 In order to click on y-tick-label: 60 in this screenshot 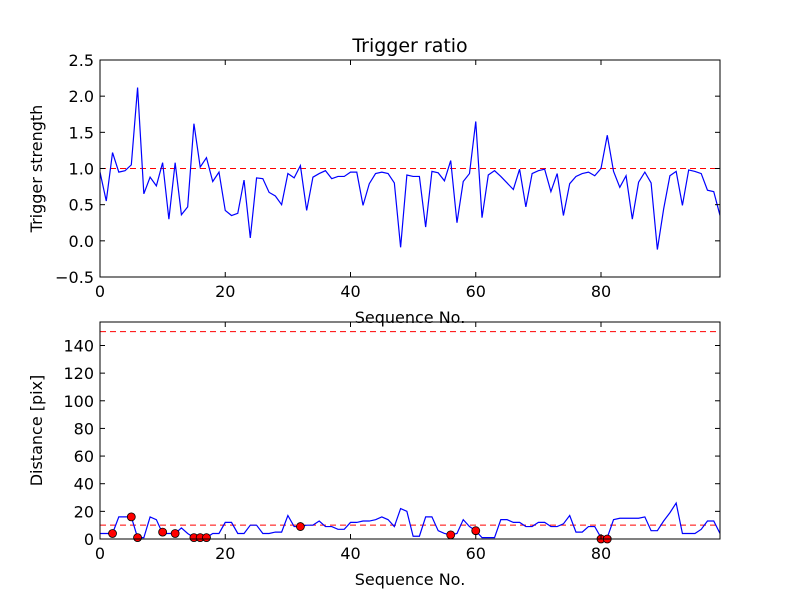, I will do `click(84, 456)`.